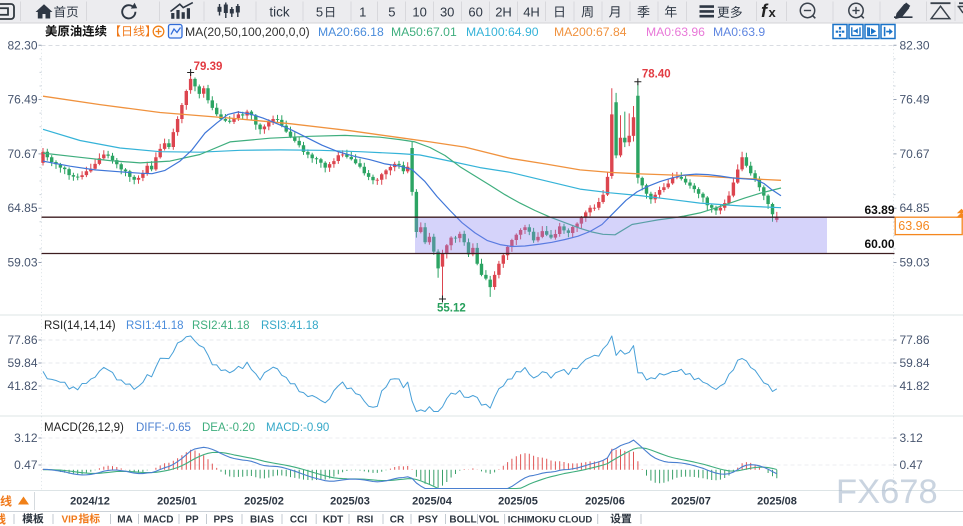 The width and height of the screenshot is (963, 526). Describe the element at coordinates (451, 309) in the screenshot. I see `svg-text: 55.12` at that location.